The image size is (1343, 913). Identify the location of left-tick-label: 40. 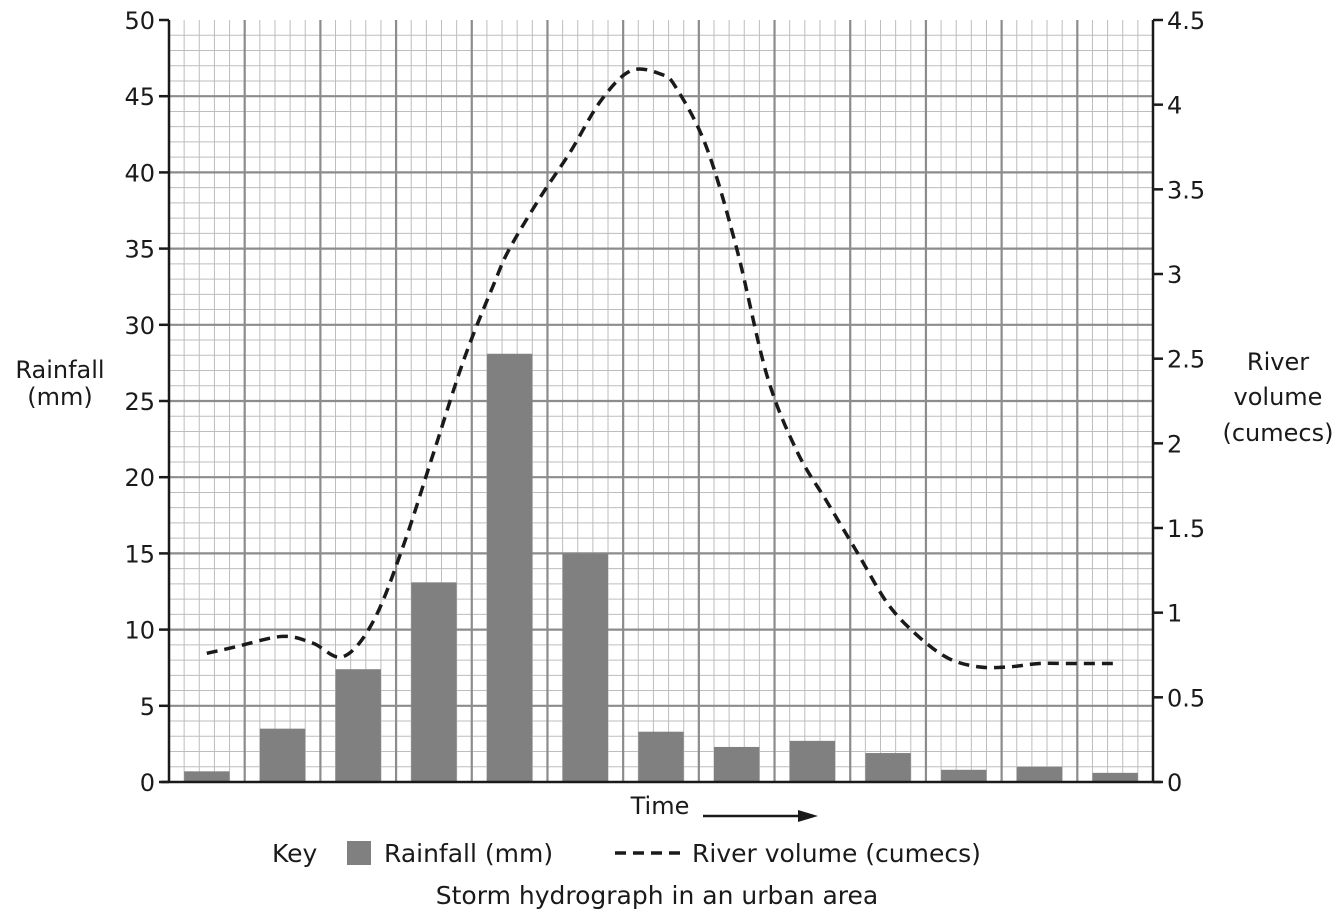
(139, 173).